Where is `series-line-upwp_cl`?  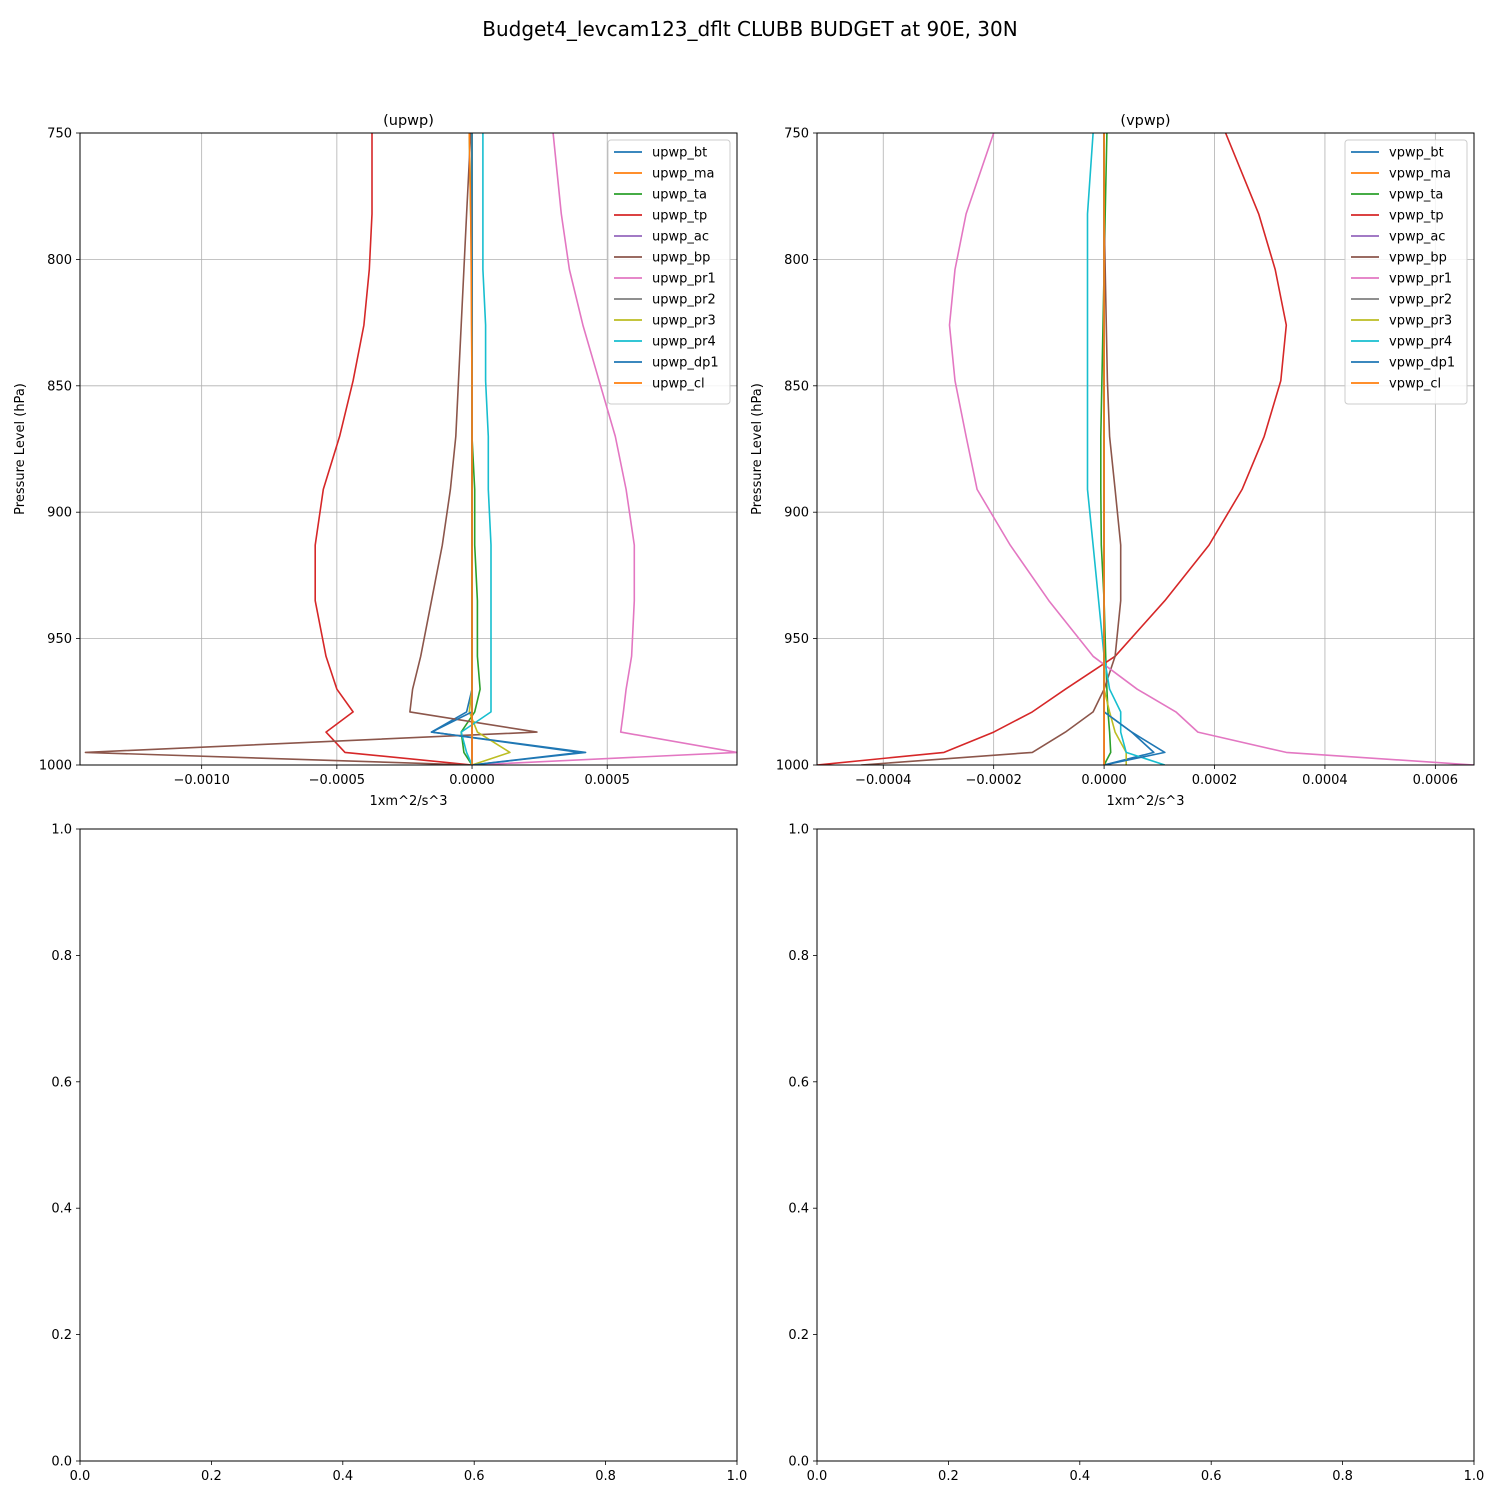 series-line-upwp_cl is located at coordinates (470, 449).